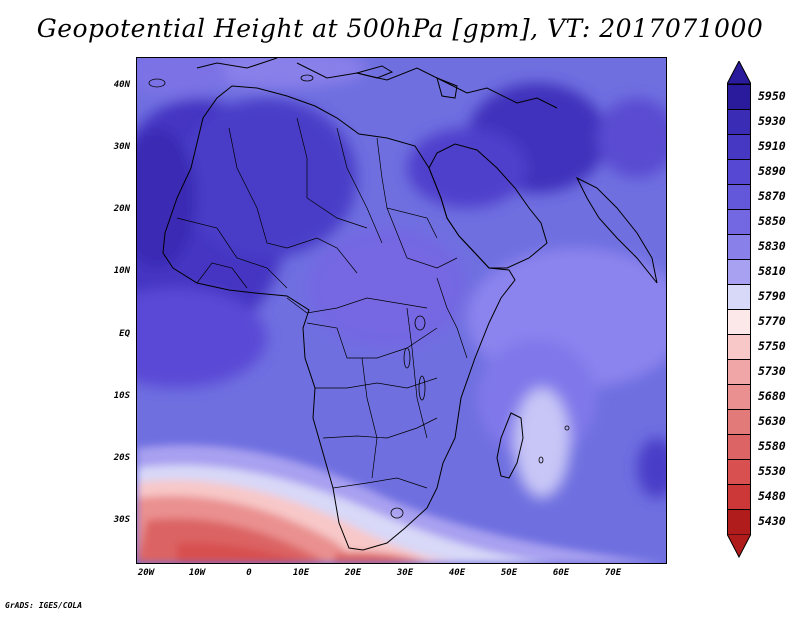 Image resolution: width=800 pixels, height=618 pixels. Describe the element at coordinates (44, 605) in the screenshot. I see `grads-credit: GrADS: IGES/COLA` at that location.